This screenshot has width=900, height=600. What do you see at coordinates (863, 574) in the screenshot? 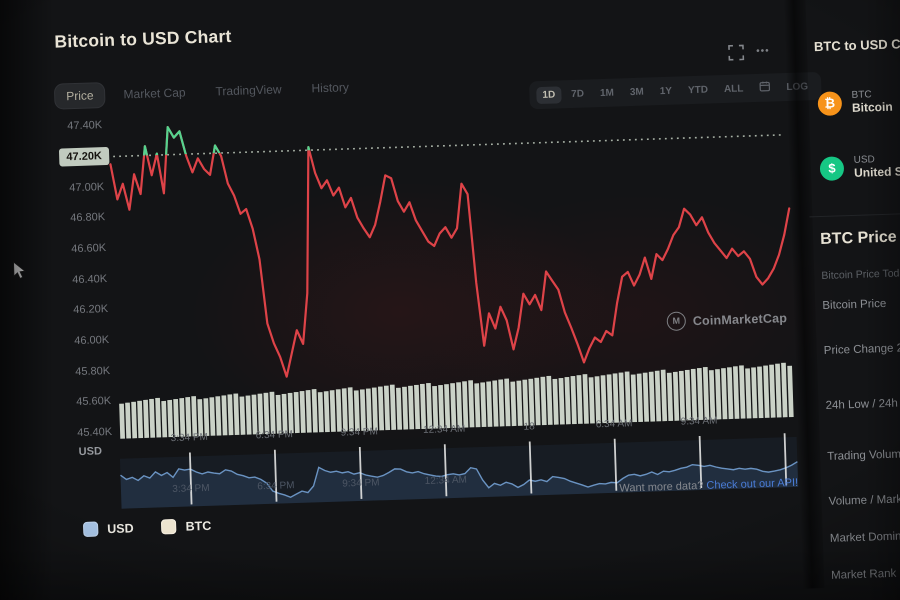
I see `stats-row: Market Rank` at bounding box center [863, 574].